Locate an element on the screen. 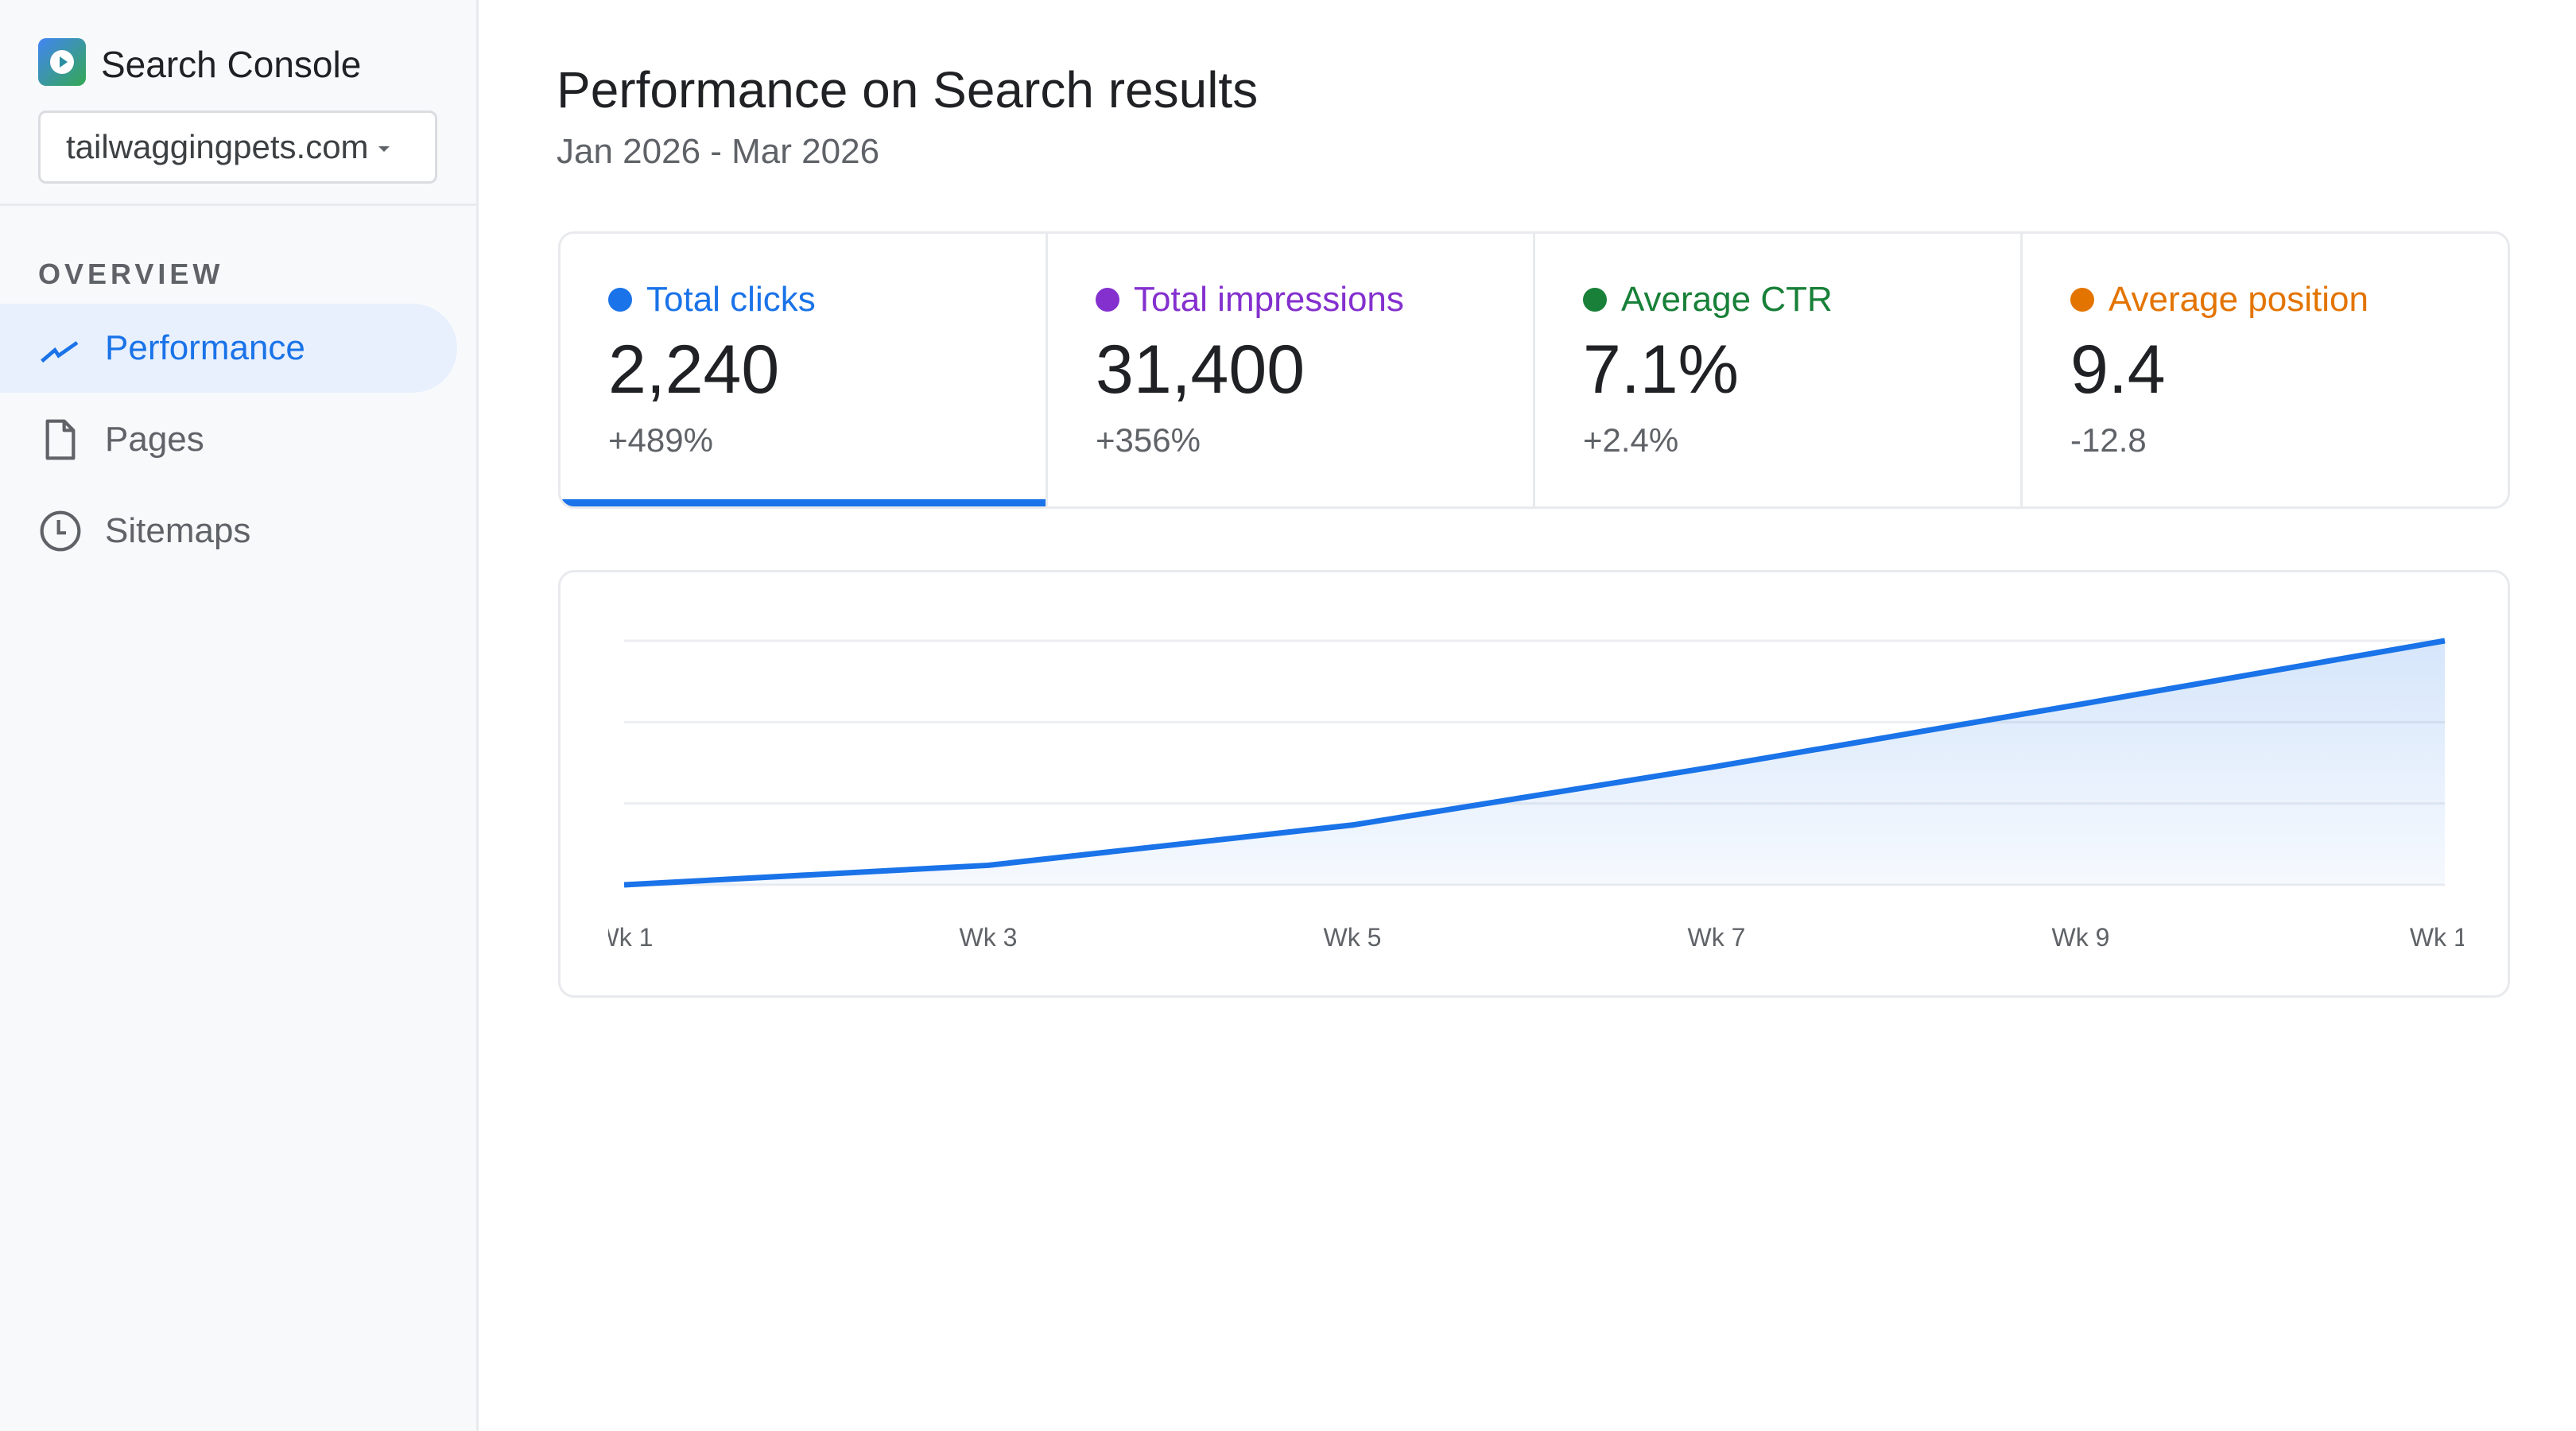  x-tick-label: Wk 5 is located at coordinates (1353, 937).